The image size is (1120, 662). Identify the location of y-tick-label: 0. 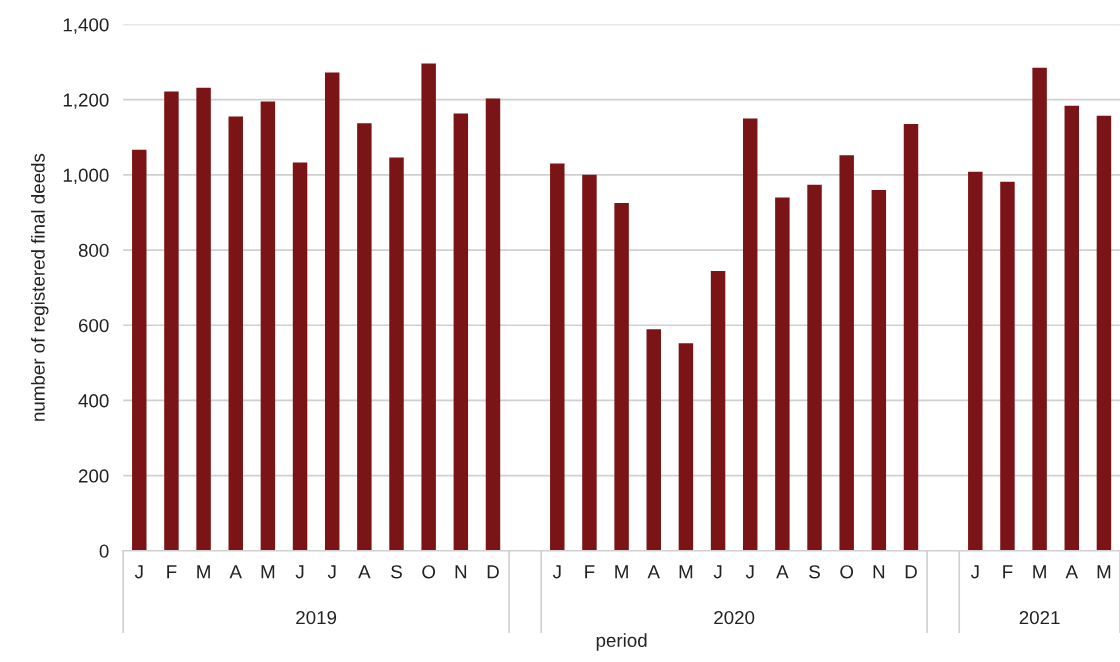
(104, 551).